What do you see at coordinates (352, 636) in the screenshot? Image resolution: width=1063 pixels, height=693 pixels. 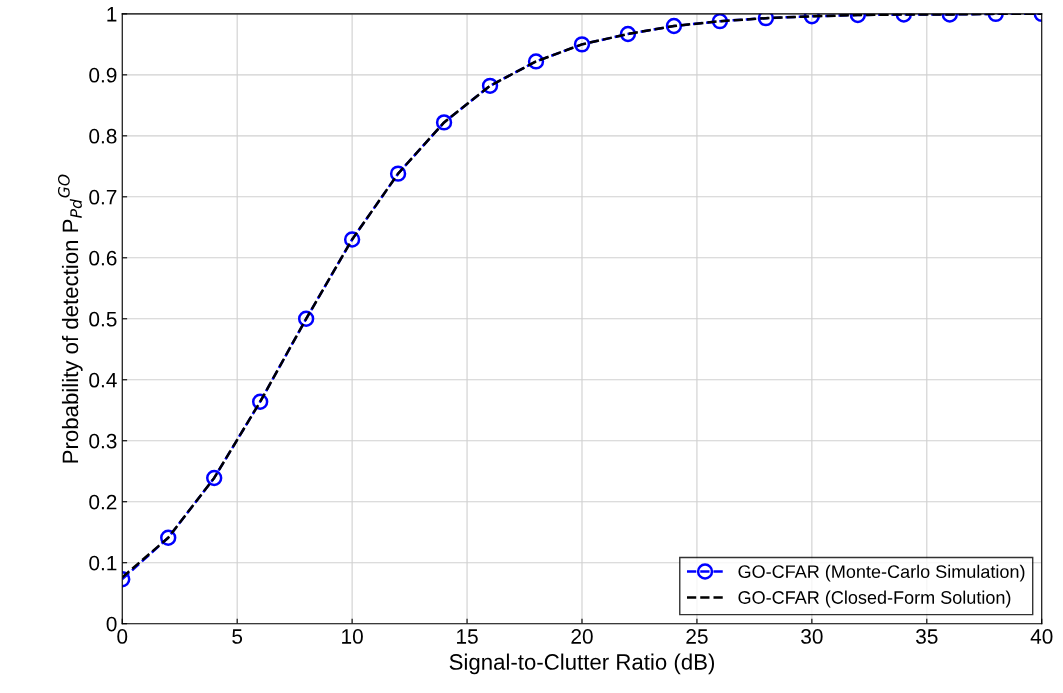 I see `x-tick-label: 10` at bounding box center [352, 636].